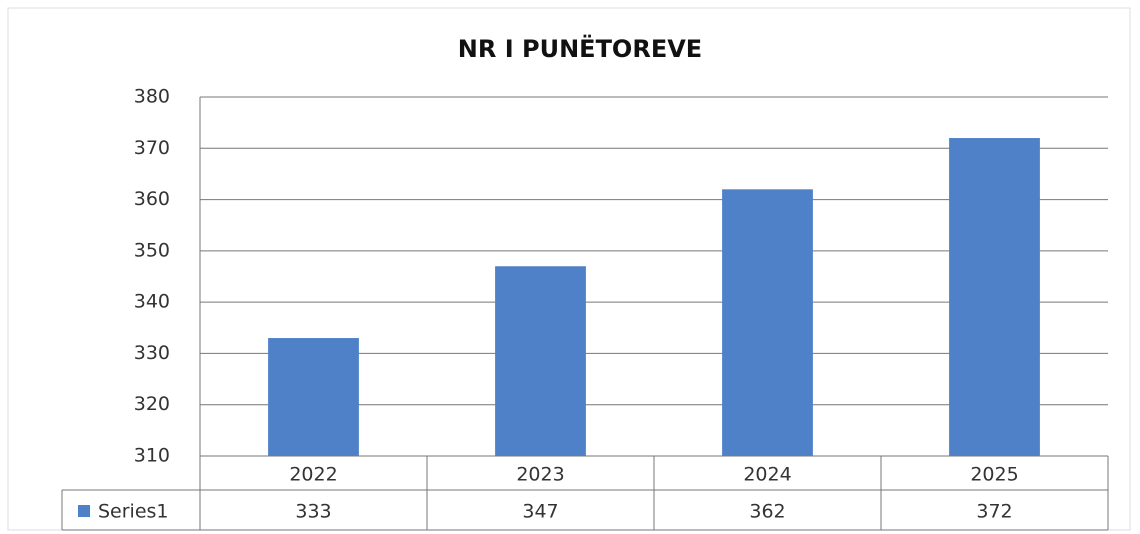 This screenshot has width=1140, height=534. Describe the element at coordinates (152, 404) in the screenshot. I see `y-tick-label: 320` at that location.